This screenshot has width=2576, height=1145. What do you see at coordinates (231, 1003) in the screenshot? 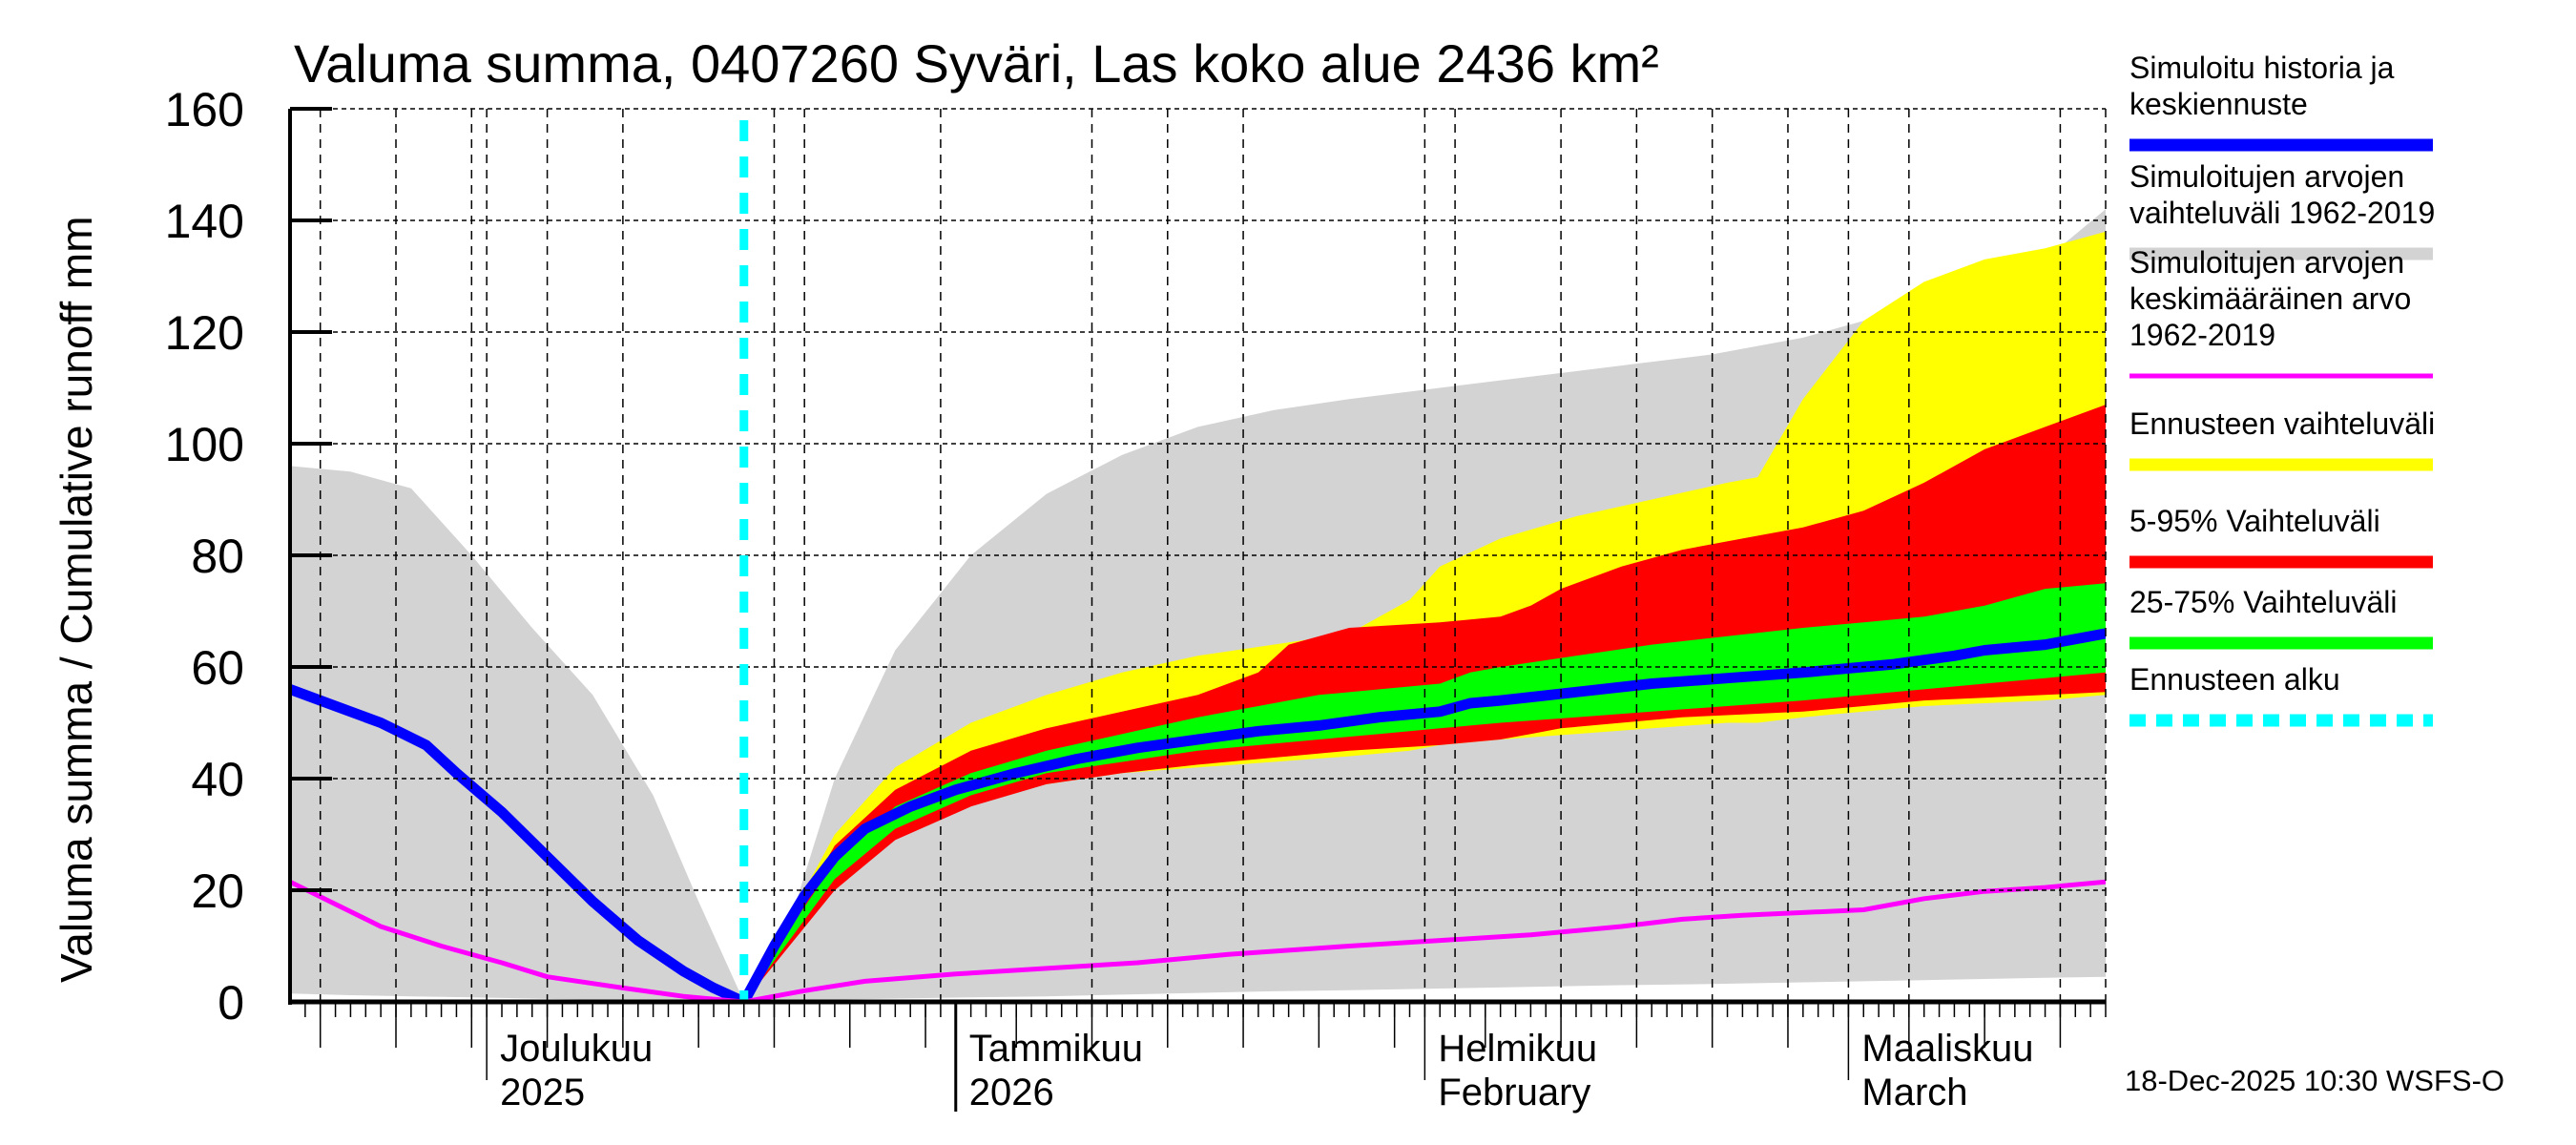
I see `y-tick-label: 0` at bounding box center [231, 1003].